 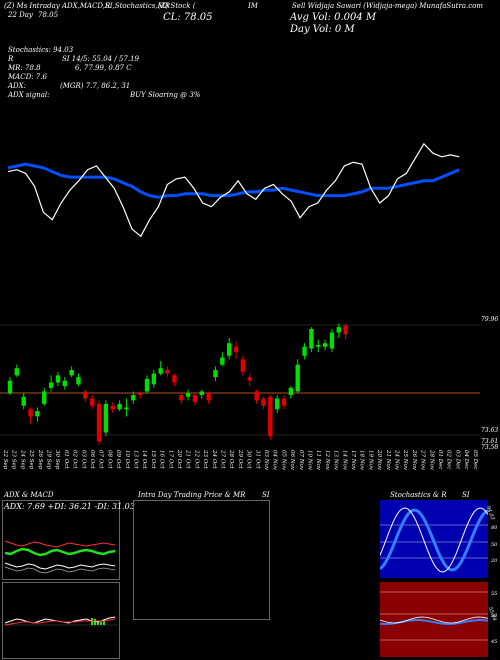 What do you see at coordinates (188, 17) in the screenshot?
I see `close-price: CL: 78.05` at bounding box center [188, 17].